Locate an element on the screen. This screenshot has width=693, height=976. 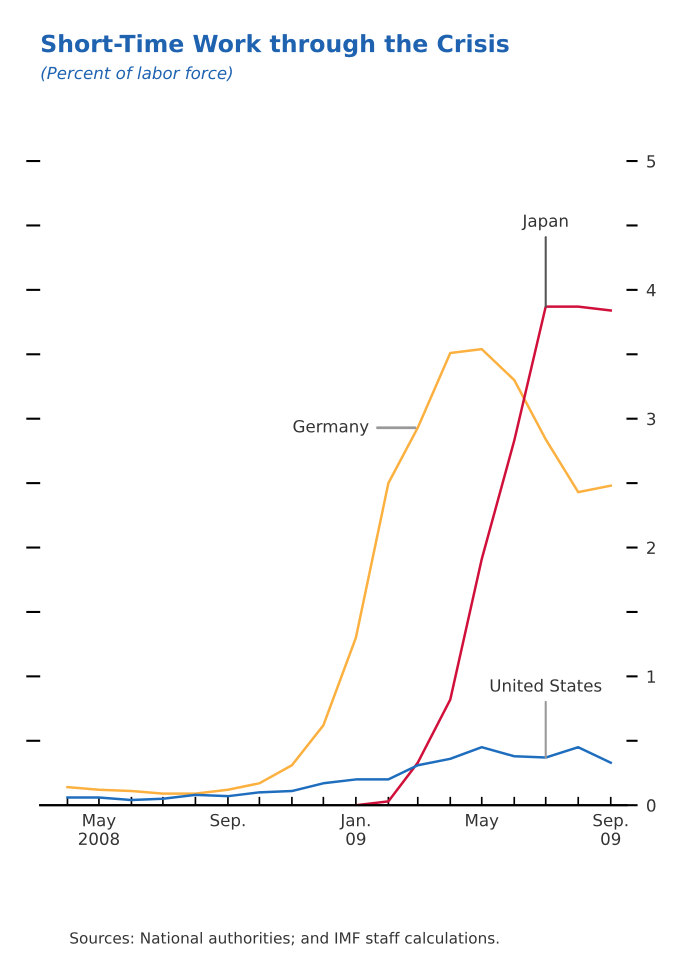
x-tick-label: Sep. 09 is located at coordinates (610, 830).